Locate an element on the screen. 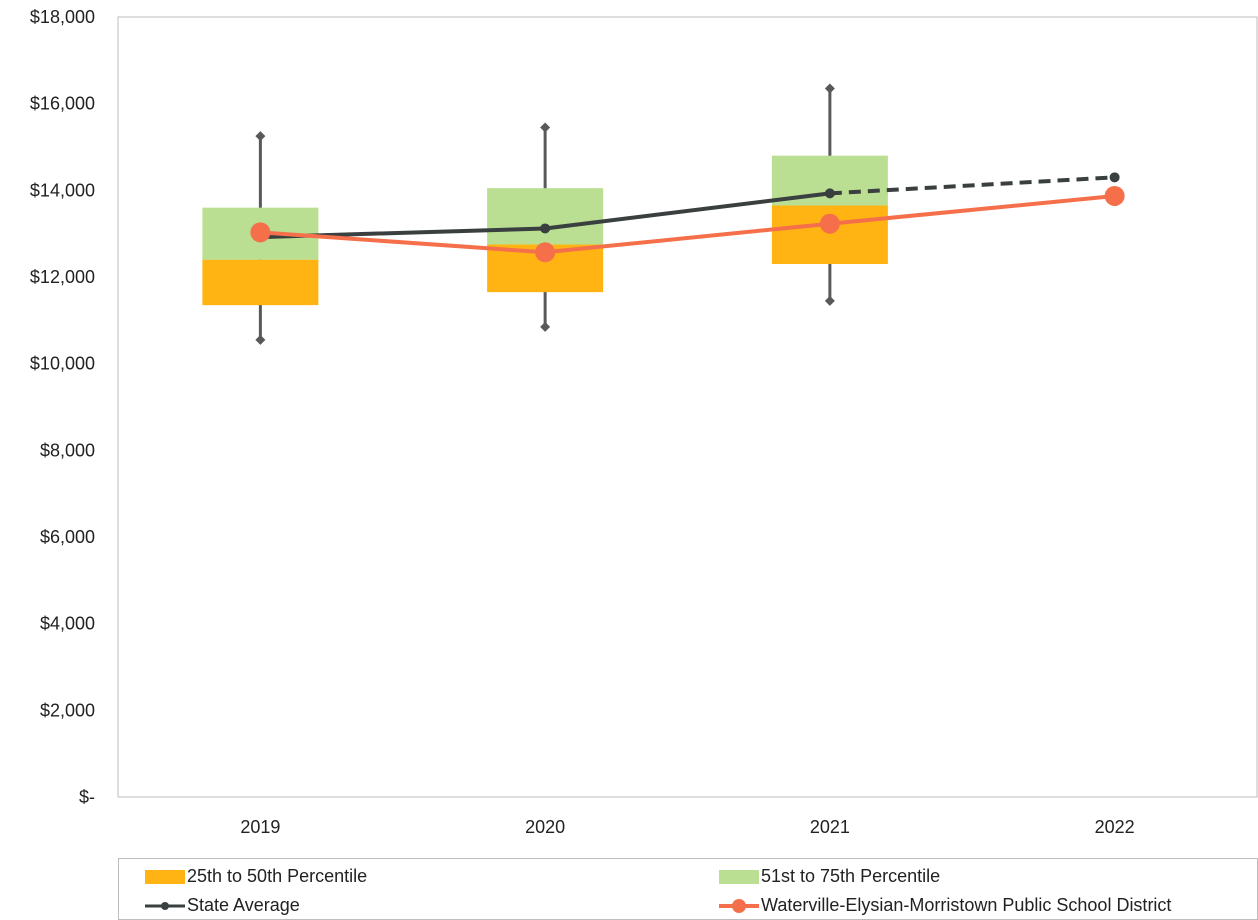  y-tick-label: $- is located at coordinates (87, 797).